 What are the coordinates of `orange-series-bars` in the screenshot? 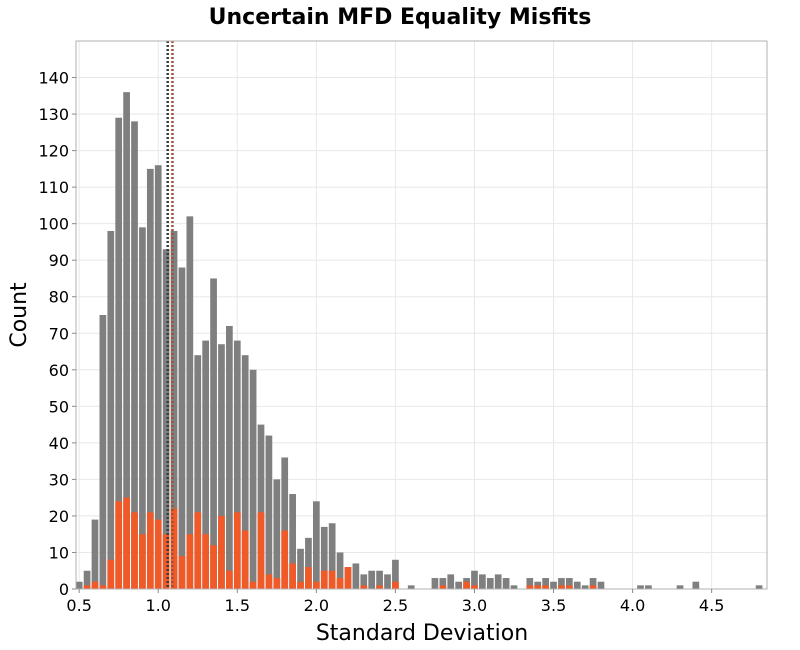 It's located at (340, 543).